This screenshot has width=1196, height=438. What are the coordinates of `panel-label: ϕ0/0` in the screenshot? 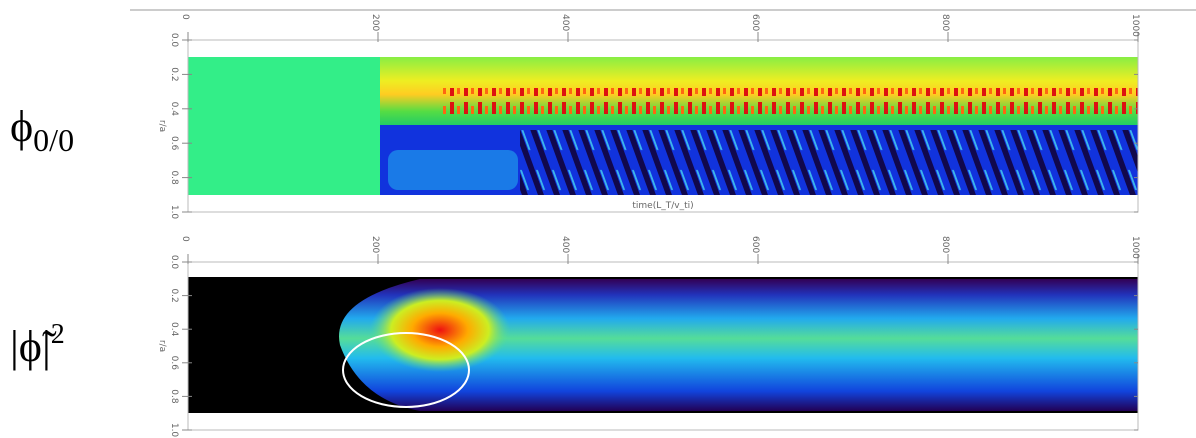 It's located at (42, 130).